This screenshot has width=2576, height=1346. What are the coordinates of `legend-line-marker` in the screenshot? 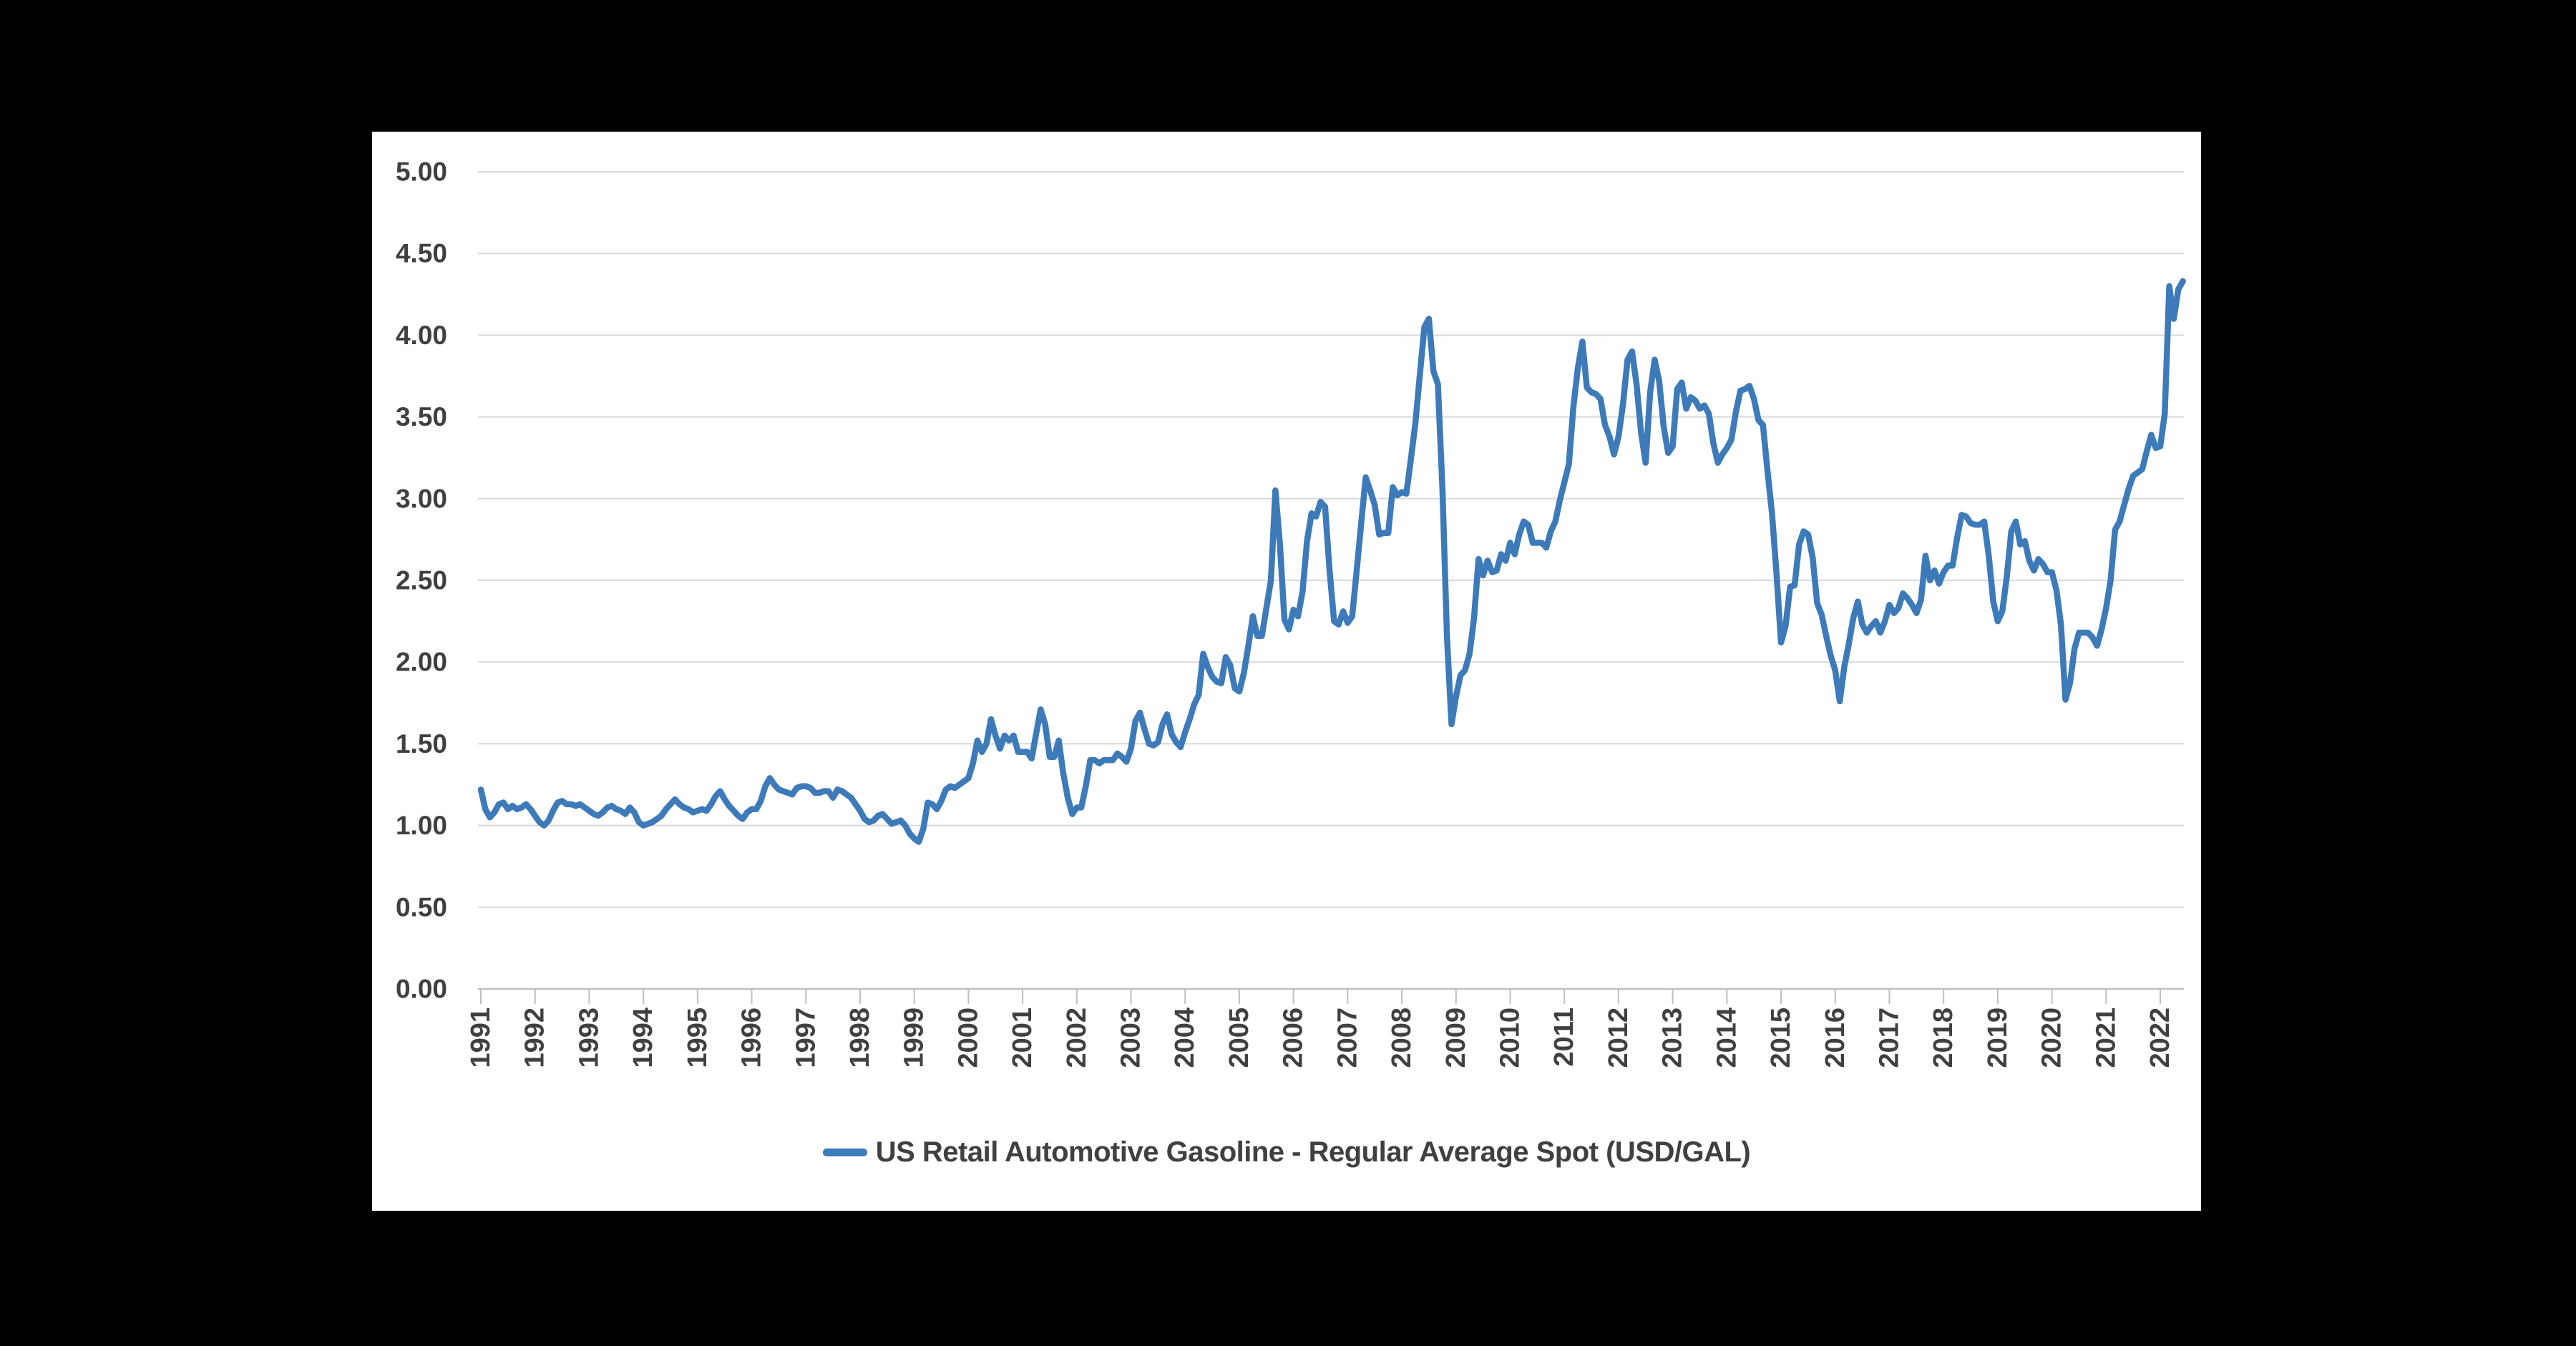 It's located at (844, 1152).